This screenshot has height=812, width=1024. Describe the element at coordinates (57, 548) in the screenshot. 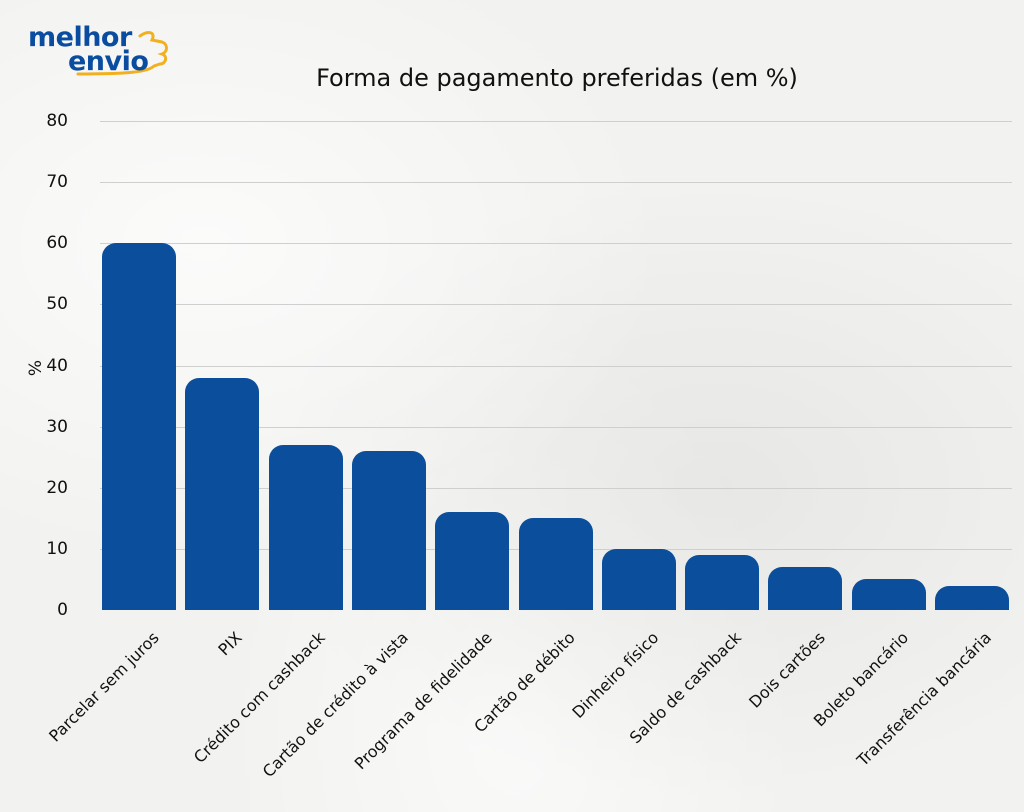

I see `y-tick-label: 10` at that location.